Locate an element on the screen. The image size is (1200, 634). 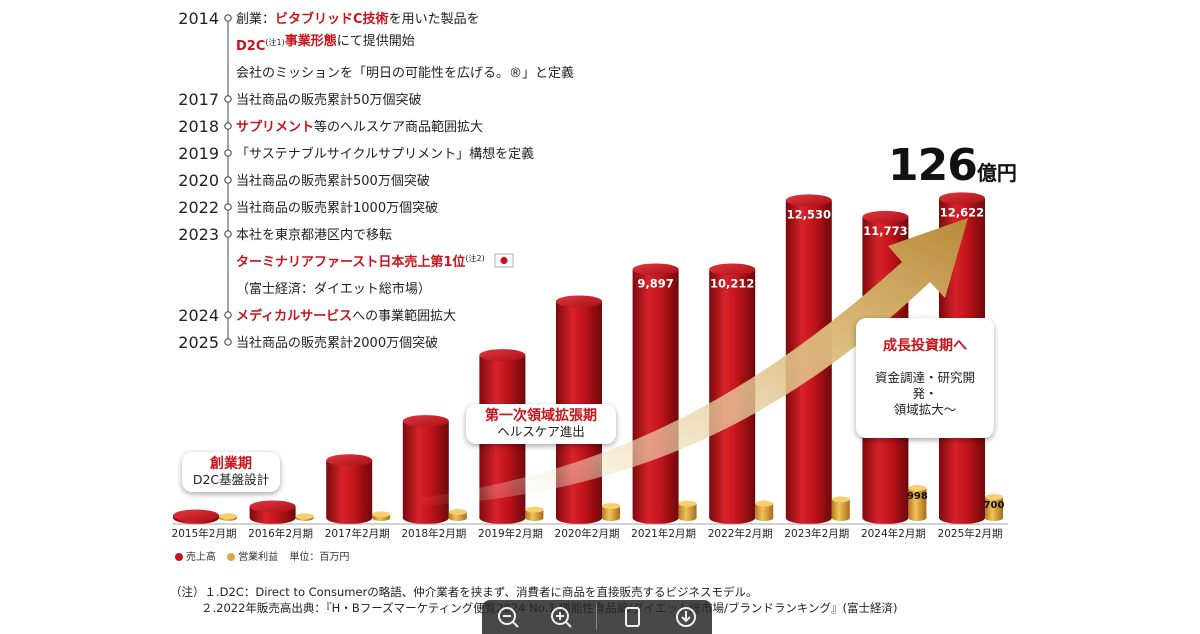
timeline-event: 会社のミッションを「明日の可能性を広げる。®」と定義 is located at coordinates (405, 73).